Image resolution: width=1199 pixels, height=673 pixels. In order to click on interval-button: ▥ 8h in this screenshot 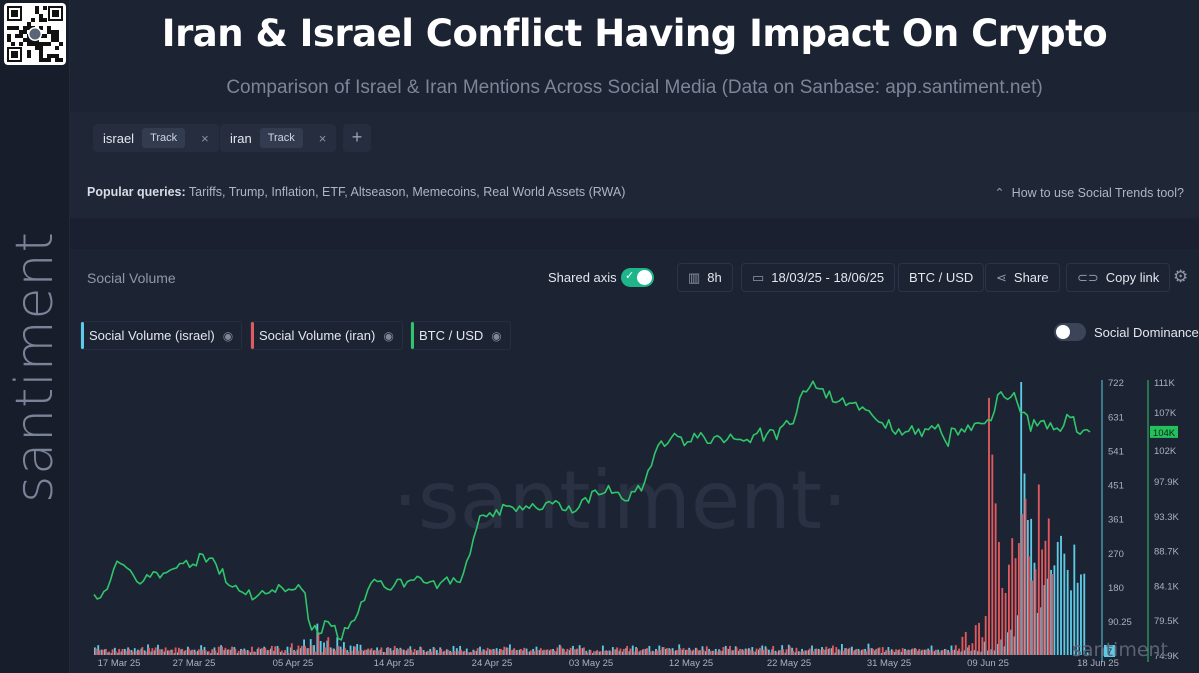, I will do `click(705, 277)`.